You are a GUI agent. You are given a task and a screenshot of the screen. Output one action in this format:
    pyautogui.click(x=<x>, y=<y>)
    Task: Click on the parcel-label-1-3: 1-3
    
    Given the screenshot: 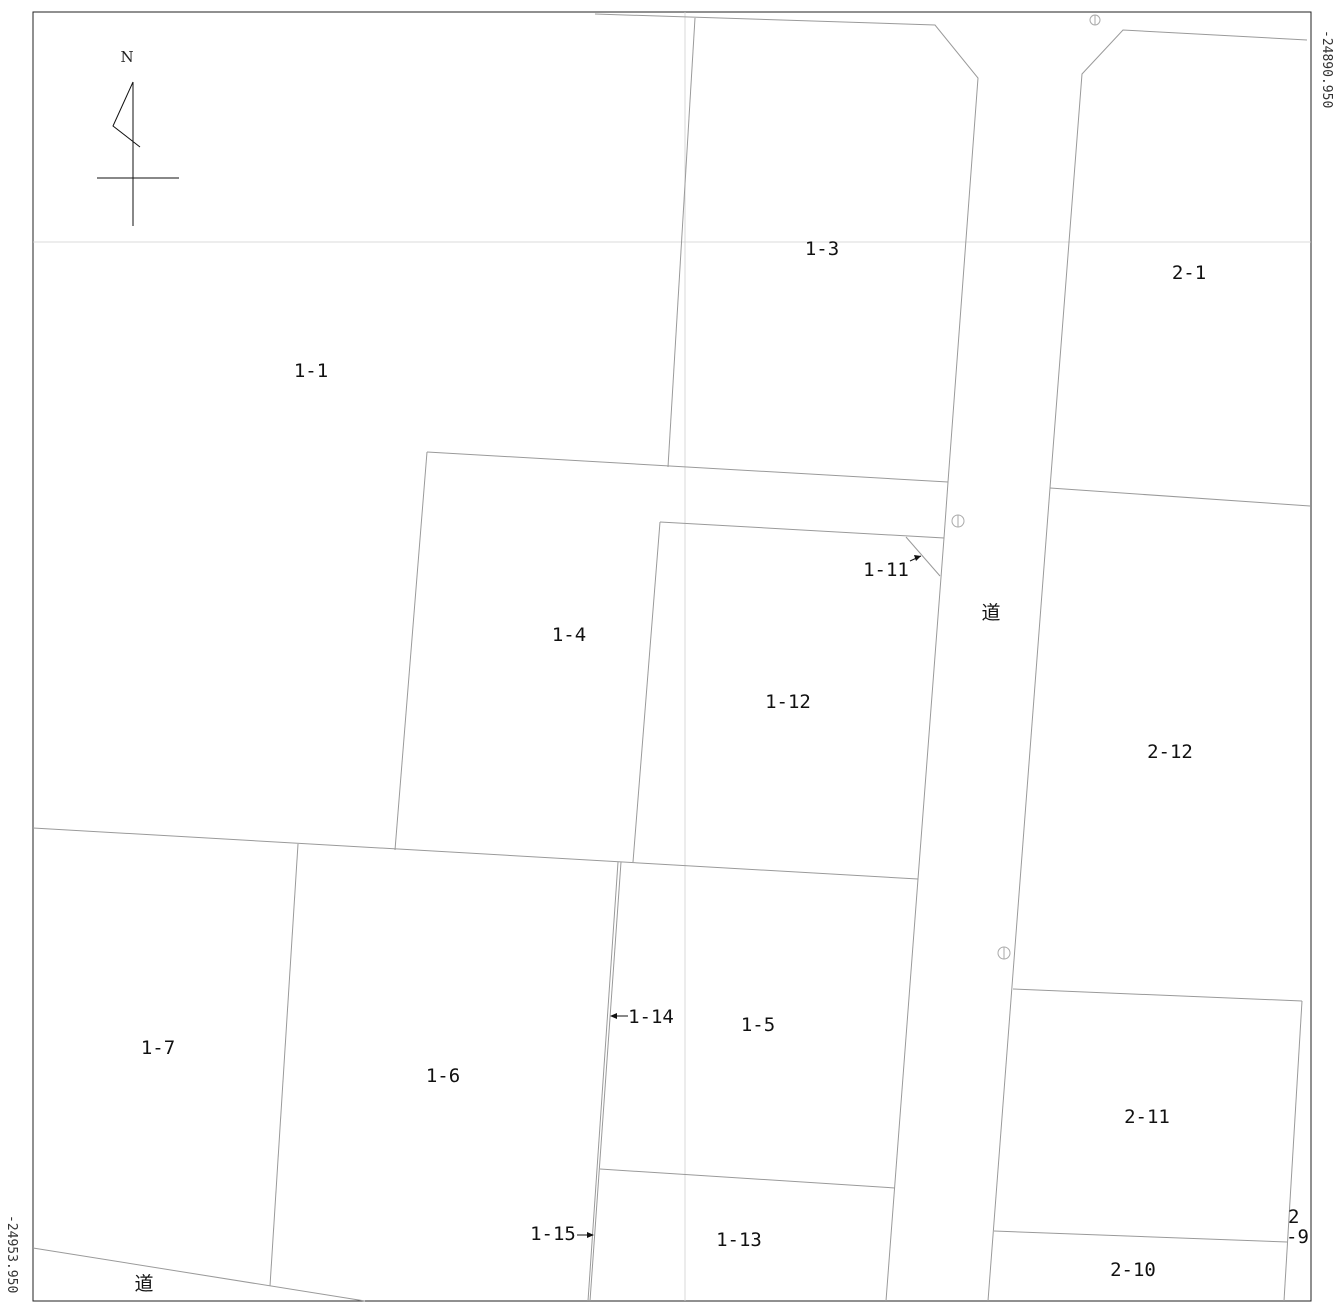 What is the action you would take?
    pyautogui.click(x=822, y=249)
    